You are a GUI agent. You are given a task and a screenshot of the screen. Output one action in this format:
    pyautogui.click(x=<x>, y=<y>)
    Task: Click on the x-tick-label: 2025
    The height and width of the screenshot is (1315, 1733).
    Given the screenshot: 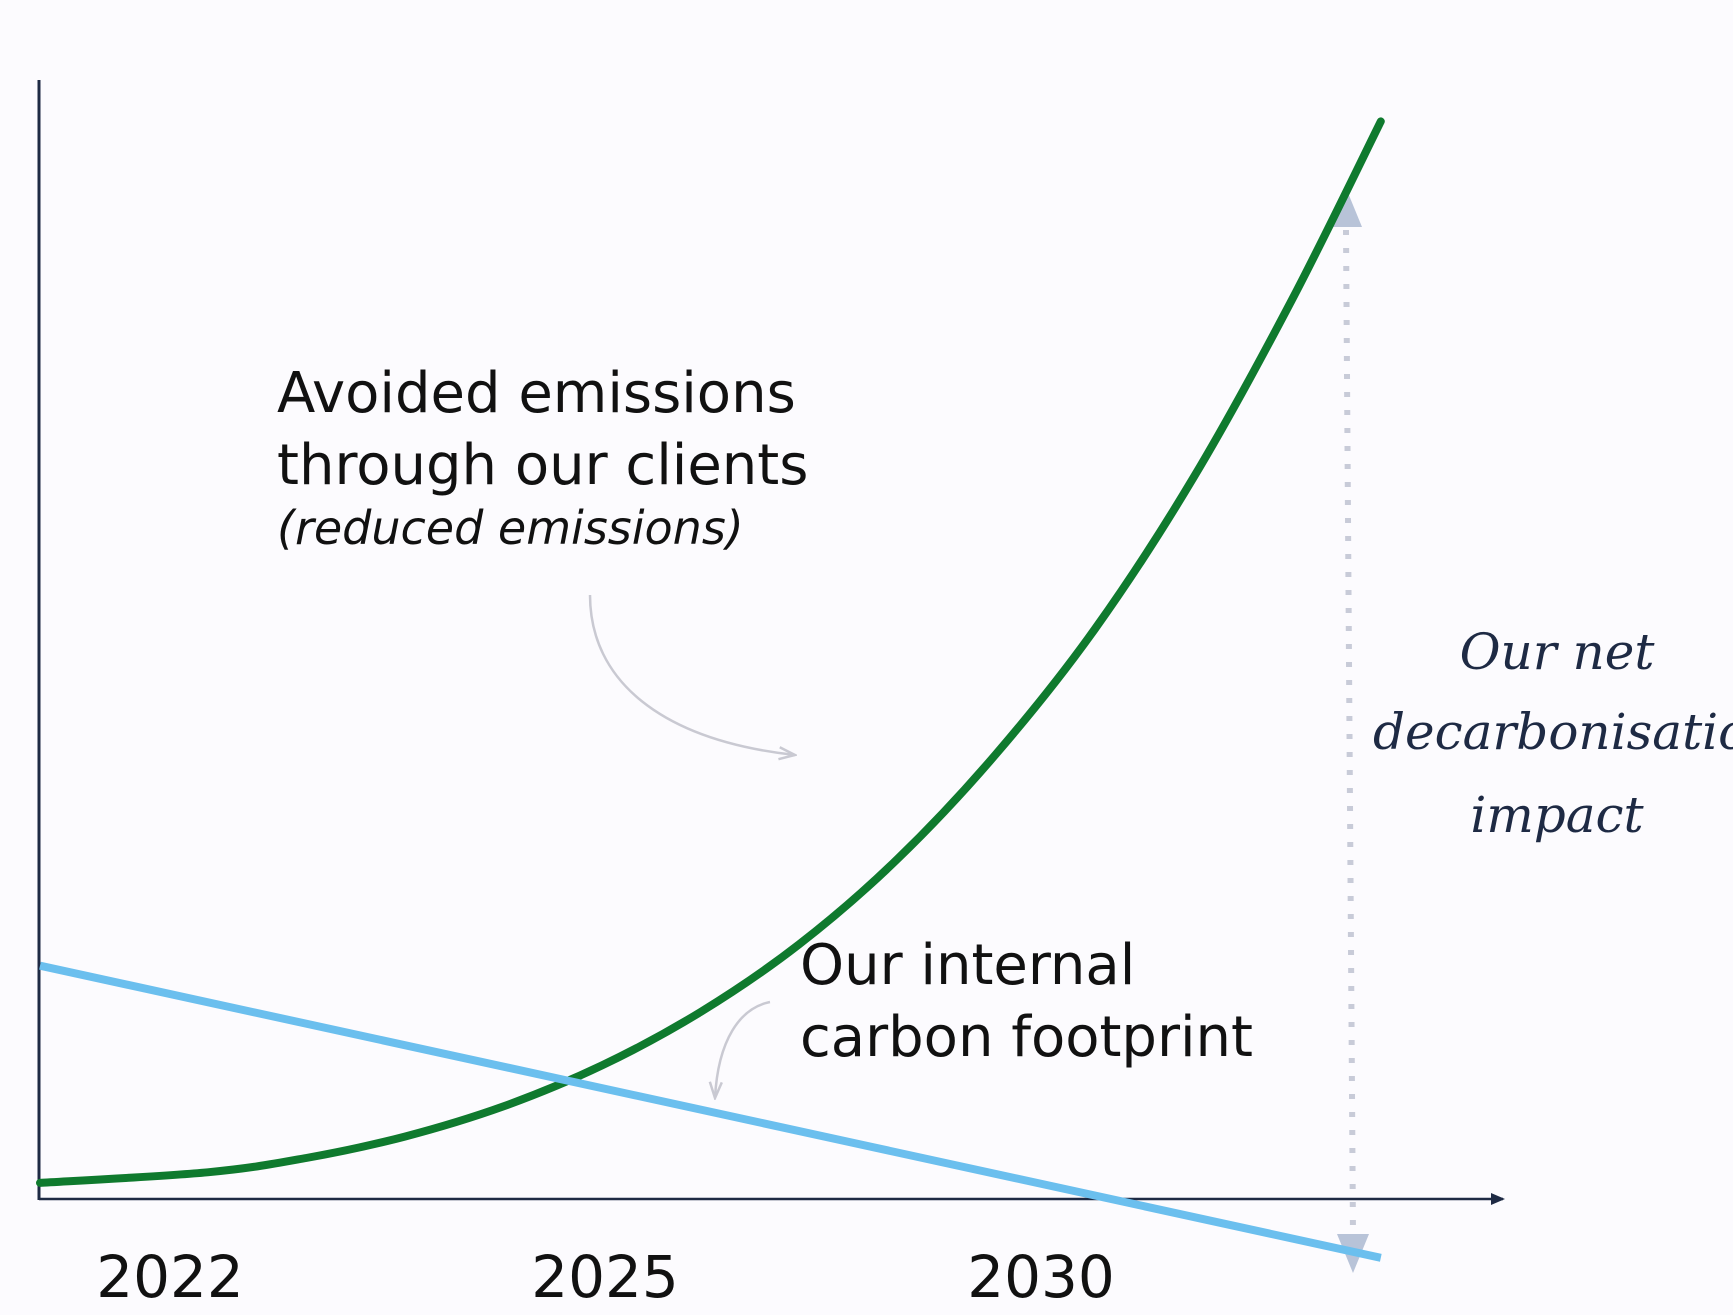 What is the action you would take?
    pyautogui.click(x=605, y=1277)
    